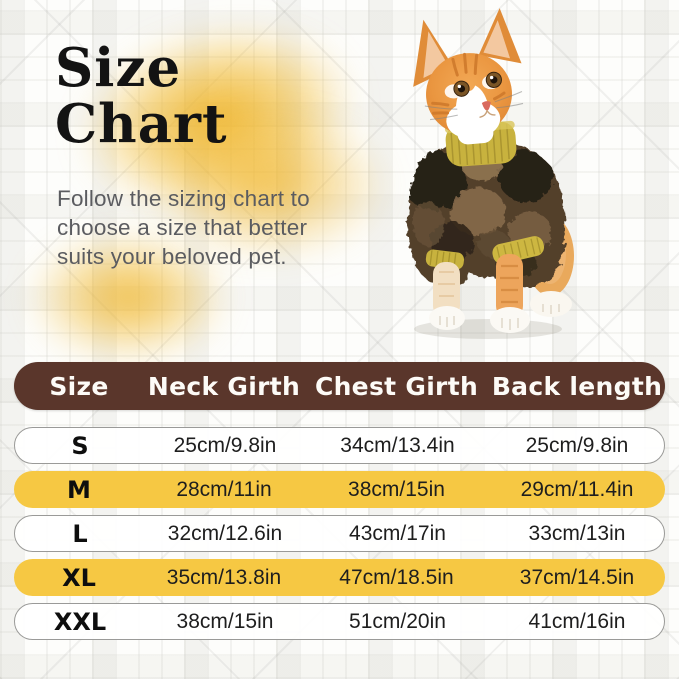 The image size is (679, 679). I want to click on table-row-xxl: XXL 38cm/15in 51cm/20in 41cm/16in, so click(339, 621).